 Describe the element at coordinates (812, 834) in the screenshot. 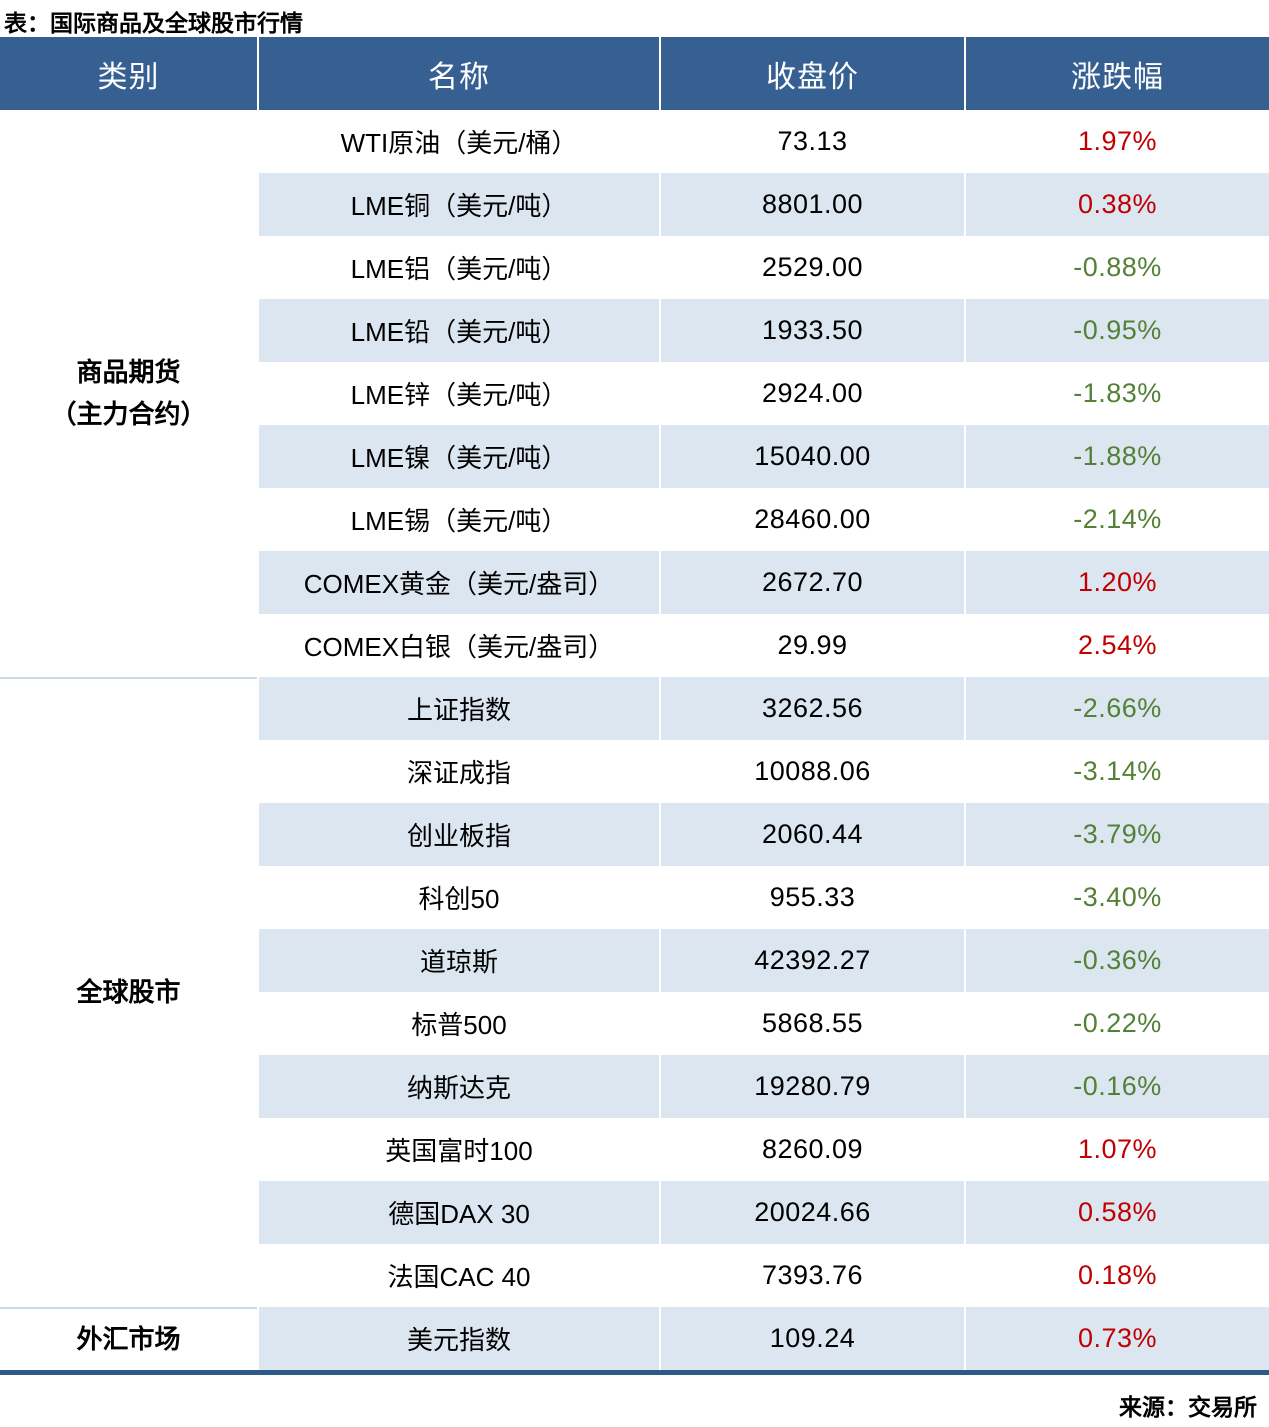

I see `row-close: 2060.44` at that location.